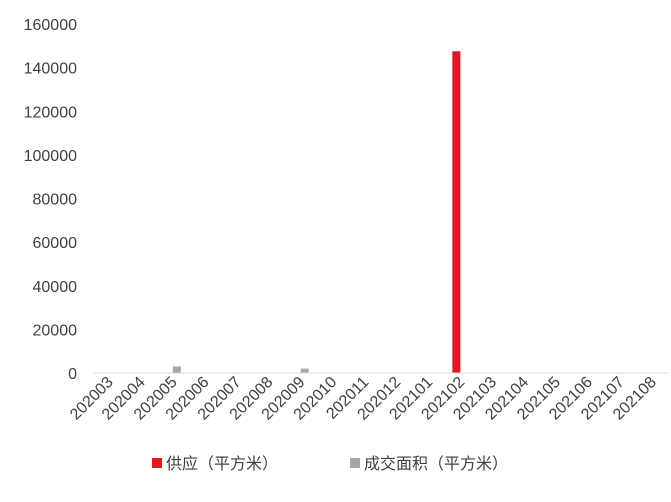 This screenshot has width=671, height=502. What do you see at coordinates (72, 374) in the screenshot?
I see `y-tick-label: 0` at bounding box center [72, 374].